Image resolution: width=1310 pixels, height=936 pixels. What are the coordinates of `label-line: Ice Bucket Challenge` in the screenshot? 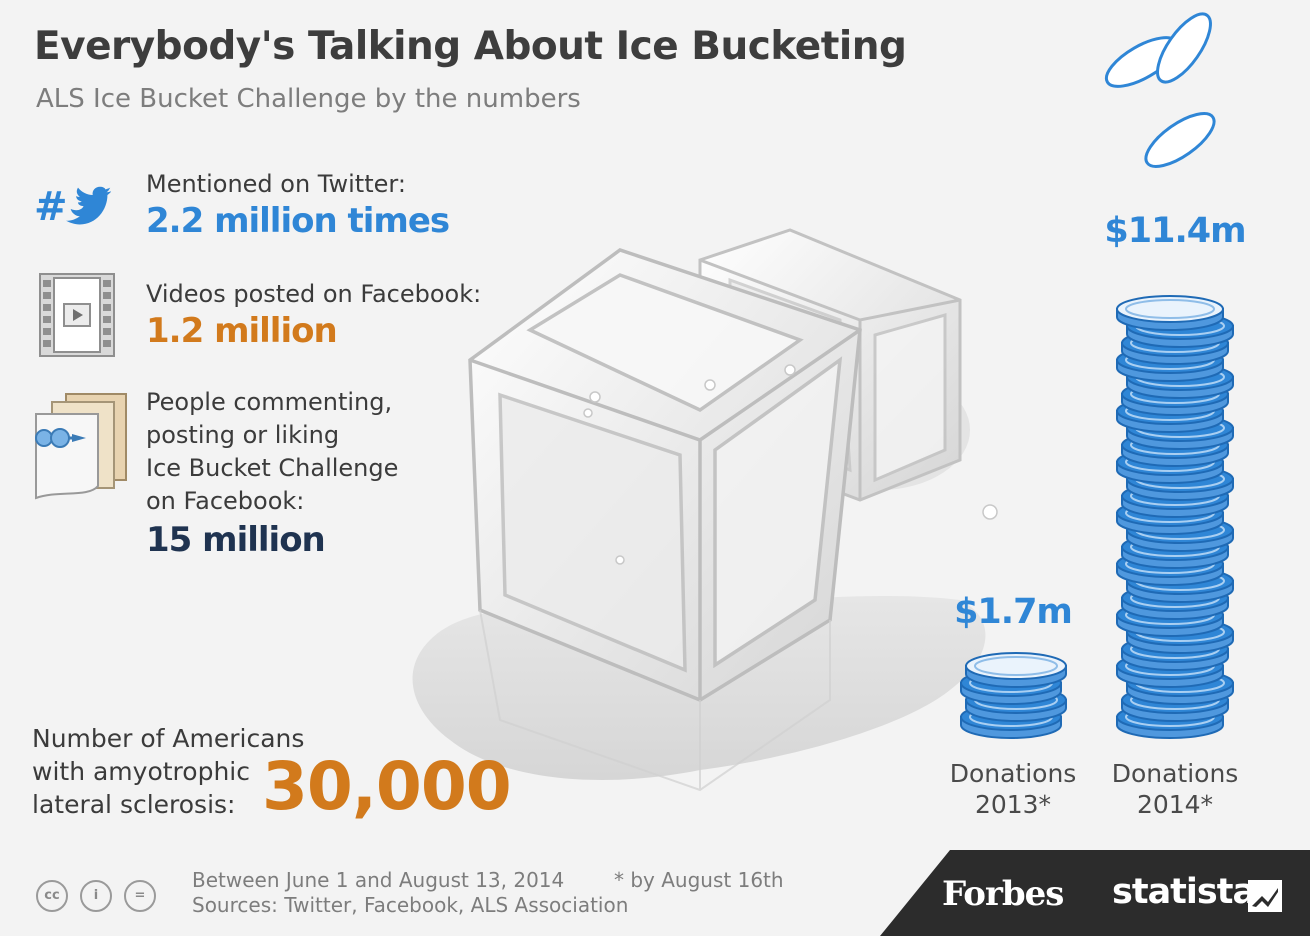 It's located at (272, 468).